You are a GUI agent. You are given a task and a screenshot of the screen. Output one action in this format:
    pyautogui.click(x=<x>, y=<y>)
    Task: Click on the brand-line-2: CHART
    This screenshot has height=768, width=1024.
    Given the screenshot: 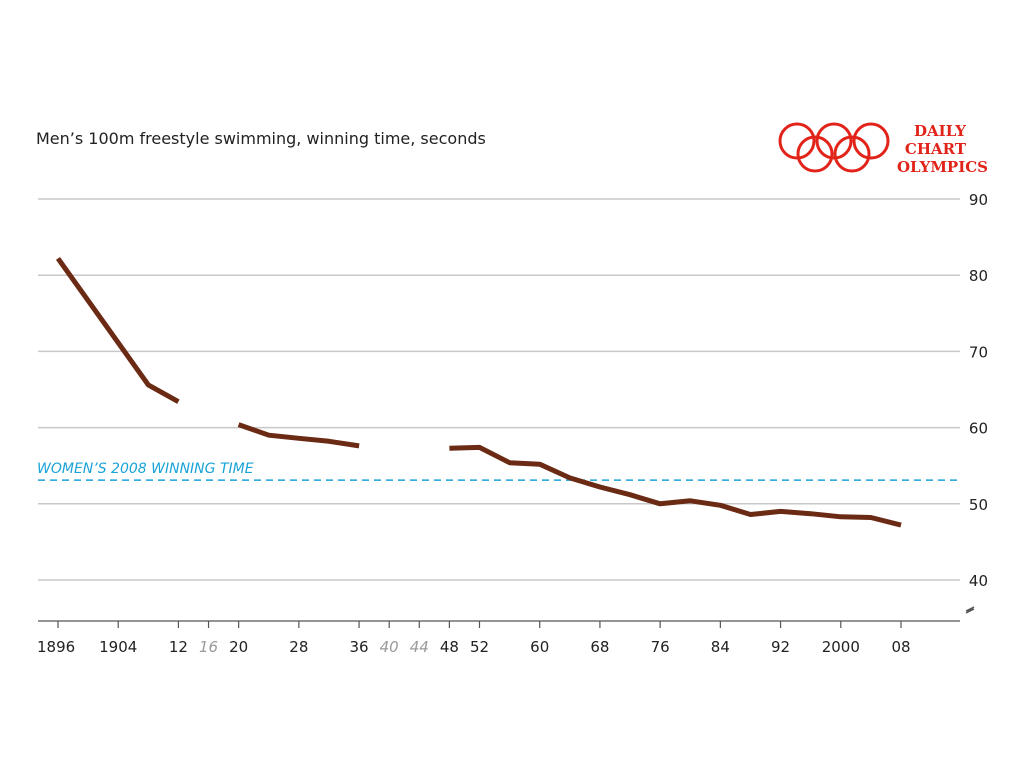 What is the action you would take?
    pyautogui.click(x=936, y=149)
    